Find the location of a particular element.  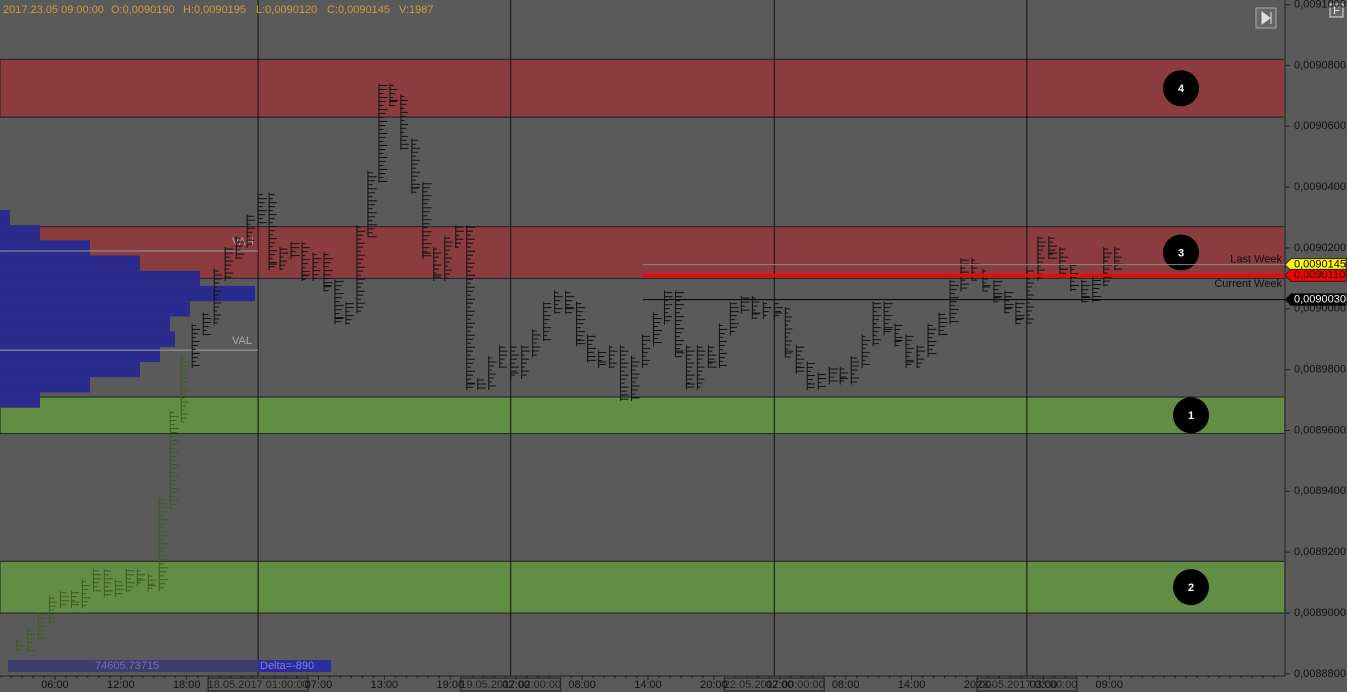

y-tick-label: 0,0089000 is located at coordinates (1320, 613).